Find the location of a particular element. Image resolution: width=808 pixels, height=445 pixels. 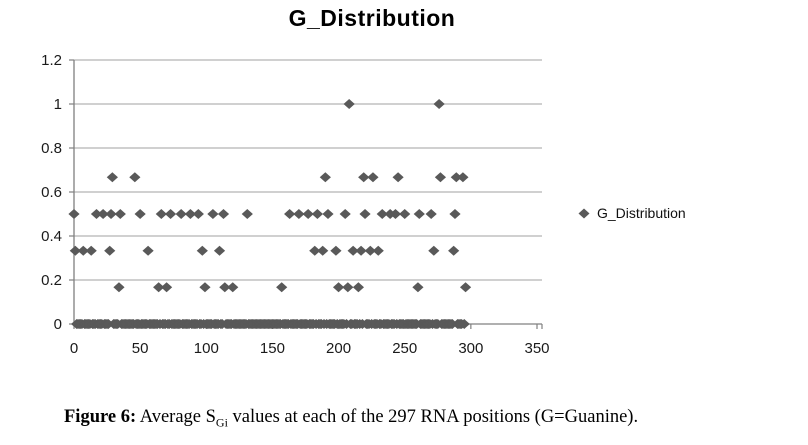

chart-title: G_Distribution is located at coordinates (372, 18).